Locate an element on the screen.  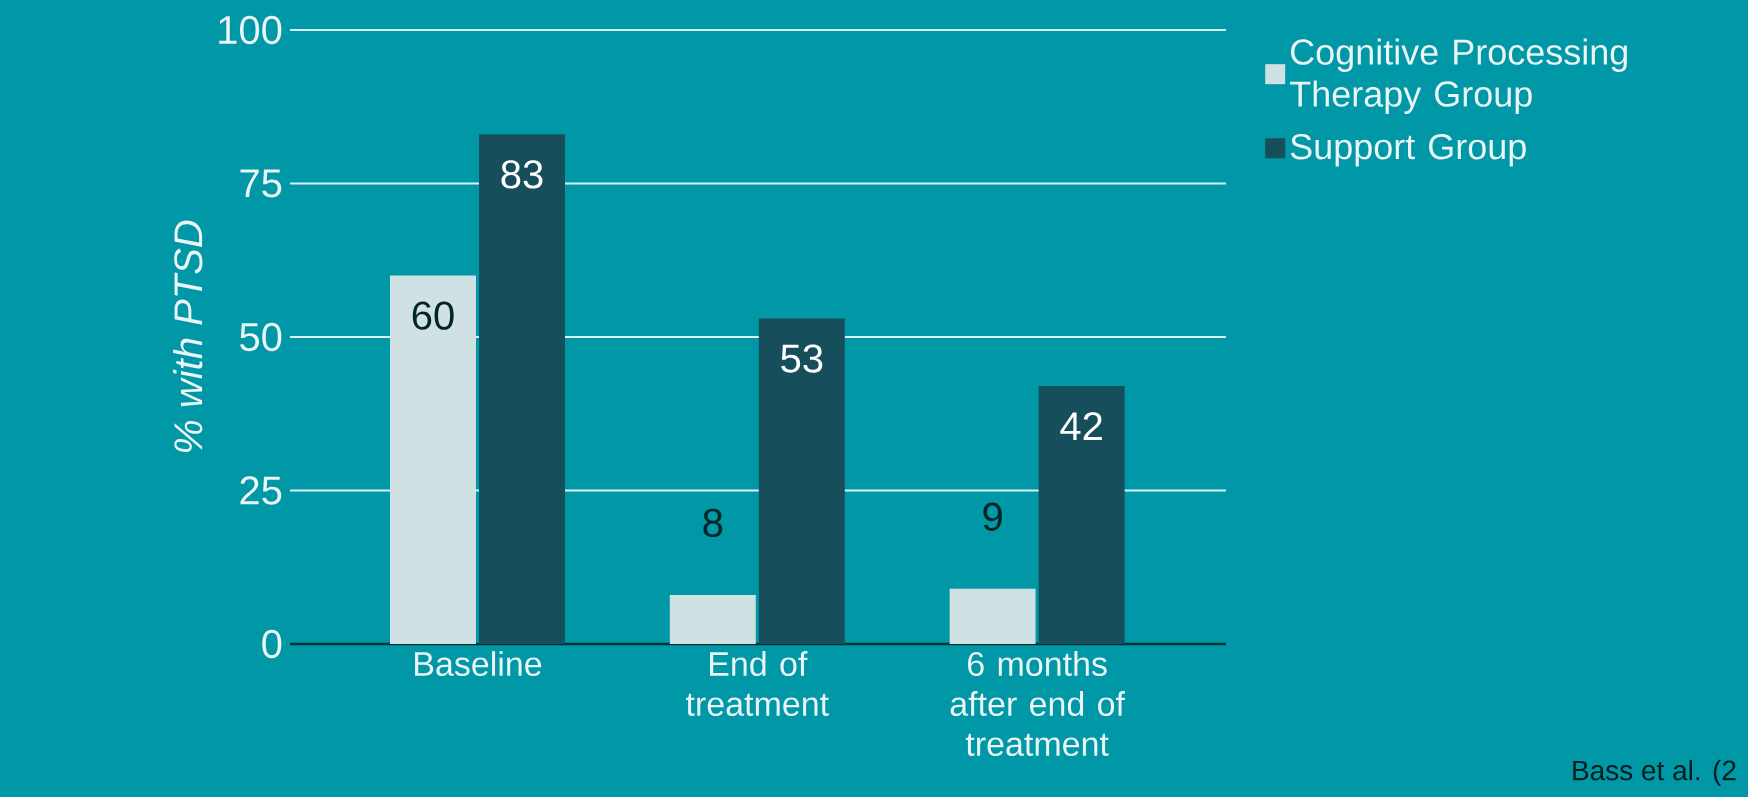
x-tick-label: Baseline is located at coordinates (478, 664).